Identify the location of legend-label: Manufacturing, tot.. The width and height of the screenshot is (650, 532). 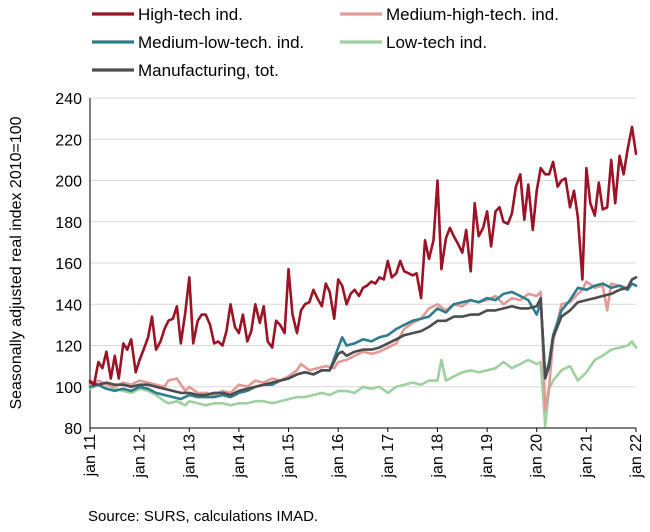
(208, 70).